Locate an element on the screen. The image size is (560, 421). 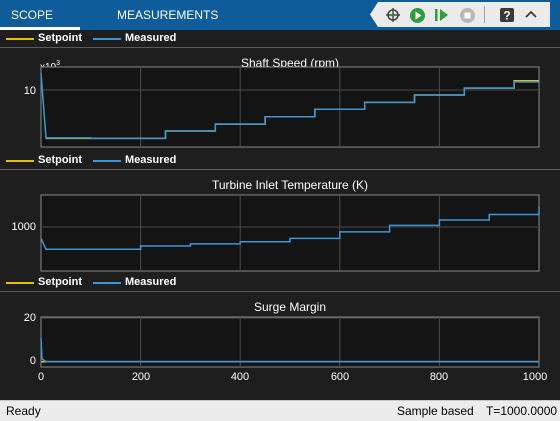
tab-scope: SCOPE is located at coordinates (40, 15).